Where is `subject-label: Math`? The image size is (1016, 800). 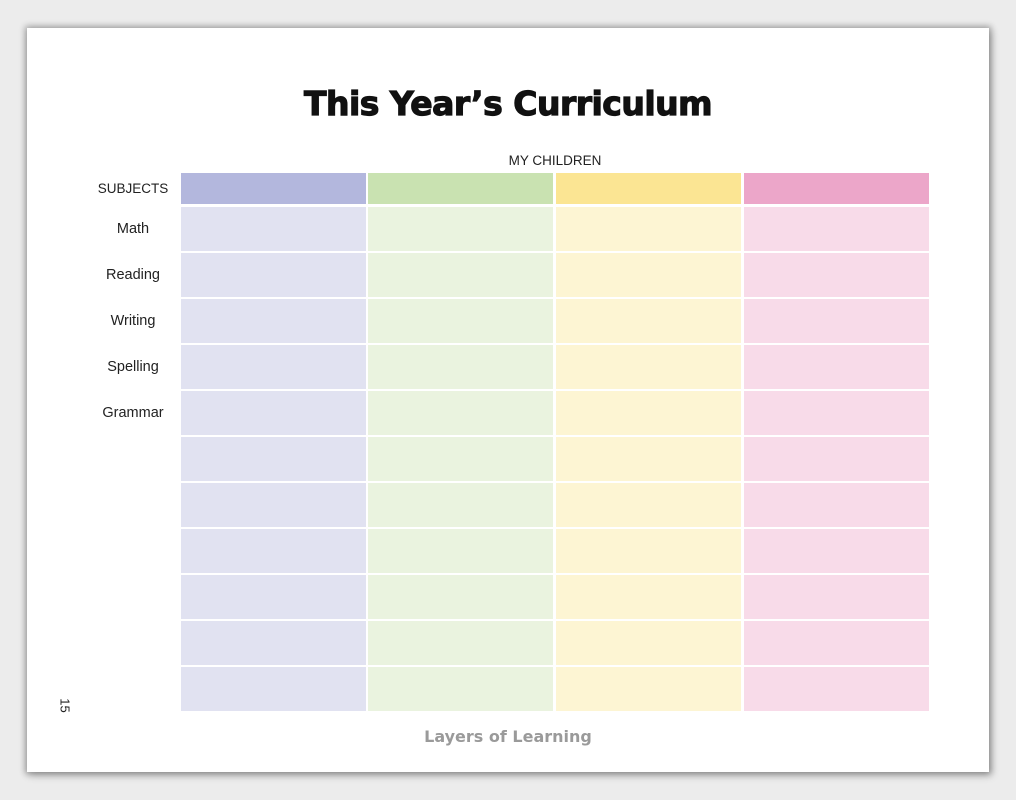
subject-label: Math is located at coordinates (133, 229).